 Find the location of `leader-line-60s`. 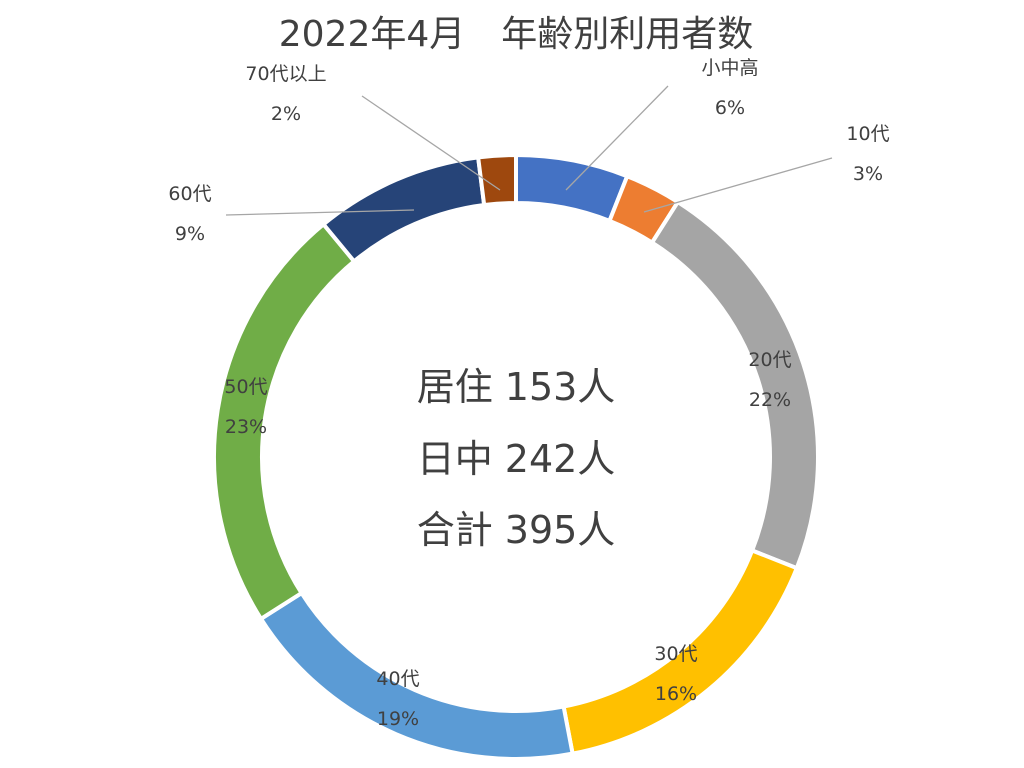

leader-line-60s is located at coordinates (320, 212).